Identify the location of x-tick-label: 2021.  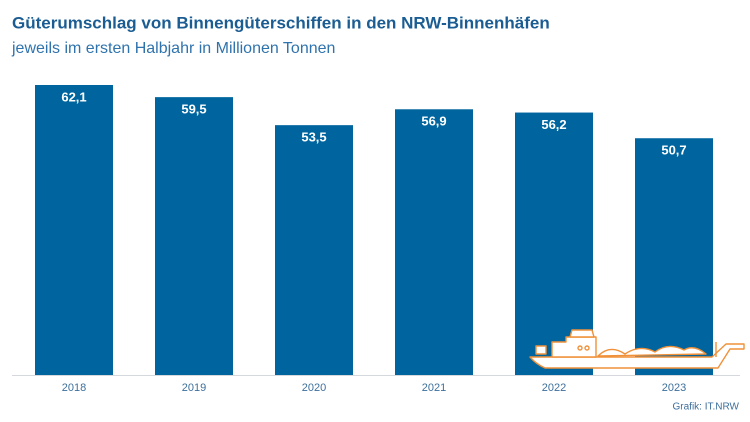
(434, 388).